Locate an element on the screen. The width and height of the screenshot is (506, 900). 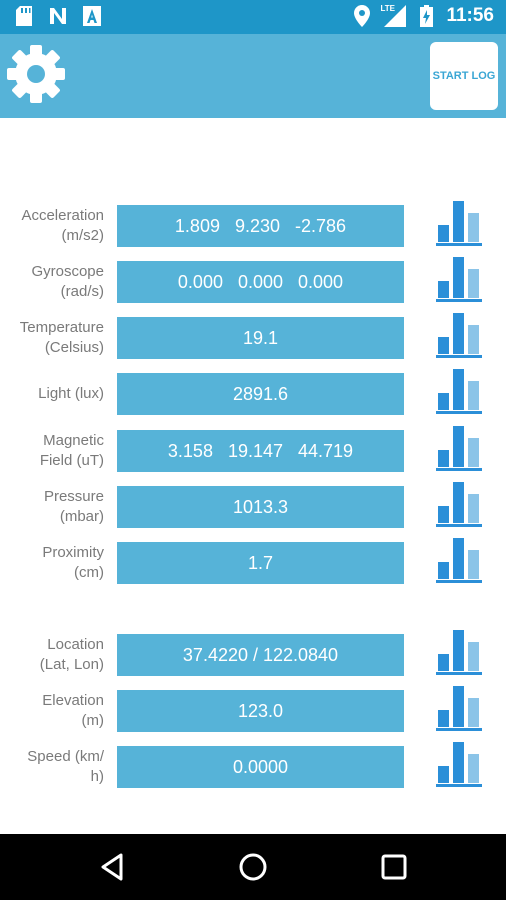
sensor-value: 19.1 is located at coordinates (260, 338).